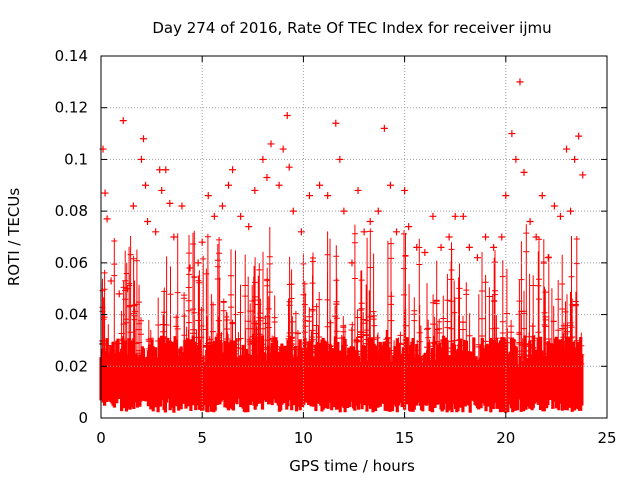  What do you see at coordinates (505, 438) in the screenshot?
I see `x-tick-label: 20` at bounding box center [505, 438].